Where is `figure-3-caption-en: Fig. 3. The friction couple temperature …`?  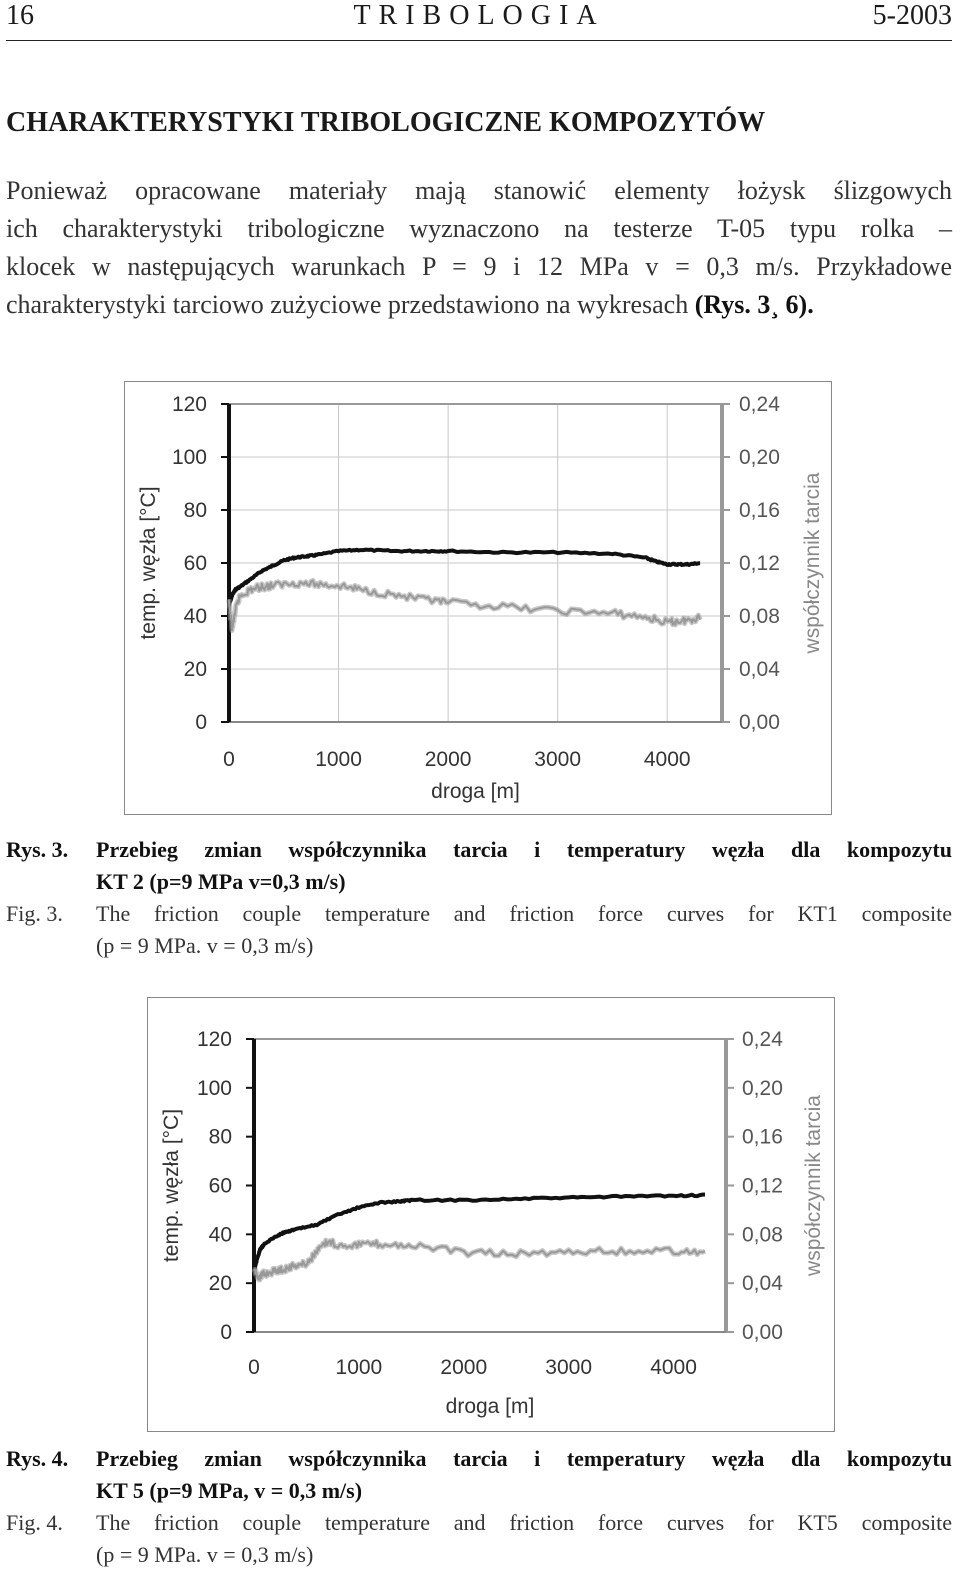
figure-3-caption-en: Fig. 3. The friction couple temperature … is located at coordinates (479, 930).